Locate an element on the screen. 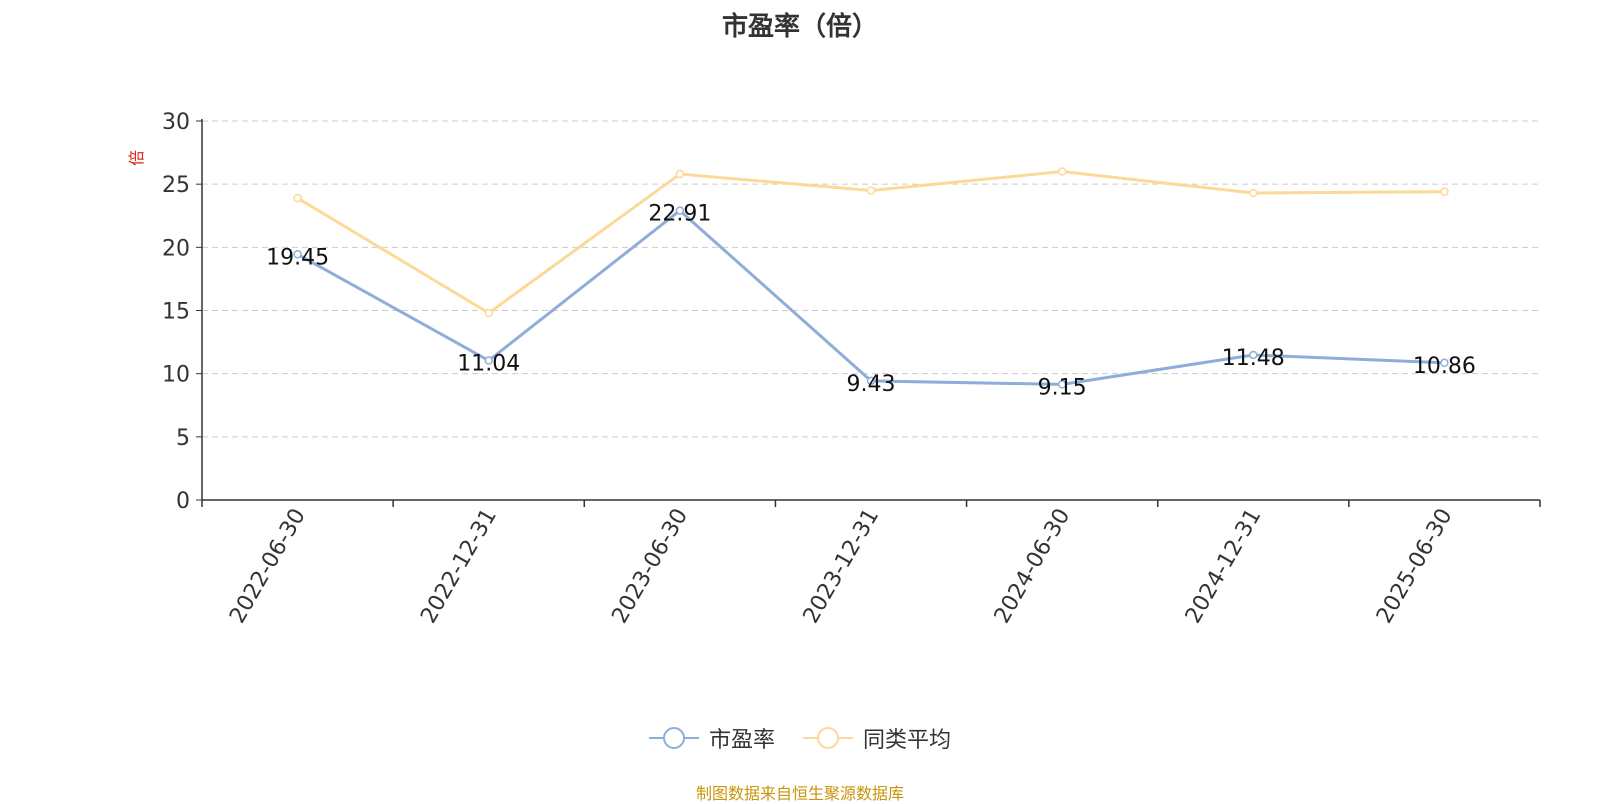 The image size is (1600, 804). x-tick-label: 2025-06-30 is located at coordinates (1415, 566).